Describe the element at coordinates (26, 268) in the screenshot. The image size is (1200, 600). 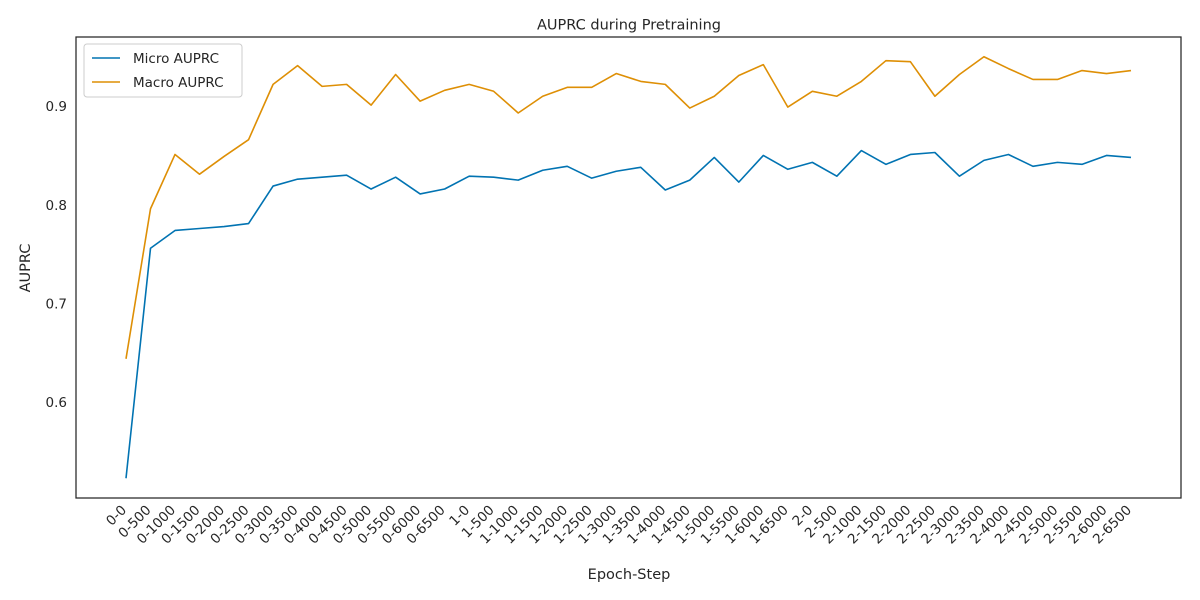
I see `y-axis-label: AUPRC` at that location.